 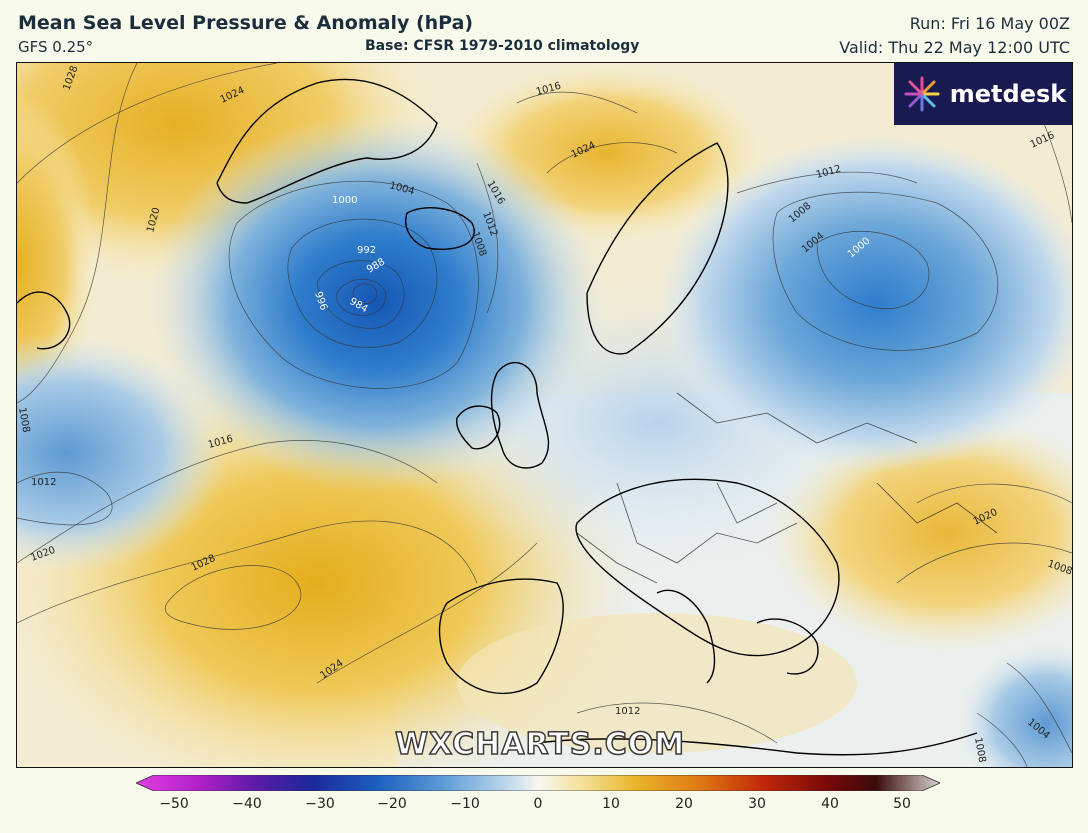 What do you see at coordinates (611, 804) in the screenshot?
I see `colorbar-tick: 10` at bounding box center [611, 804].